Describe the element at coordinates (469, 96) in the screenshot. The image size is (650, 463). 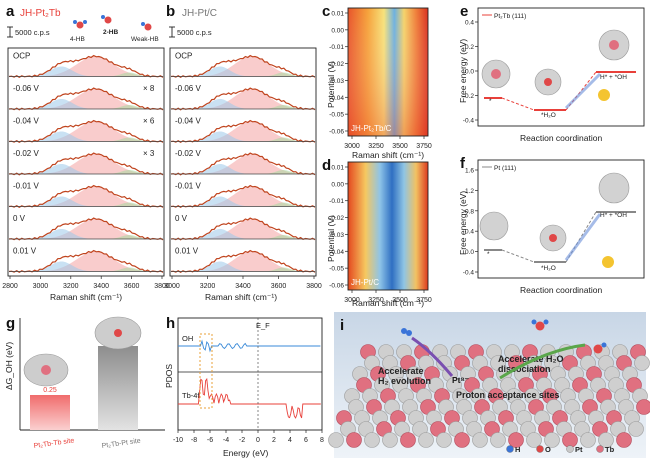
I see `panel-e-ytick-label-3: -0.2` at that location.